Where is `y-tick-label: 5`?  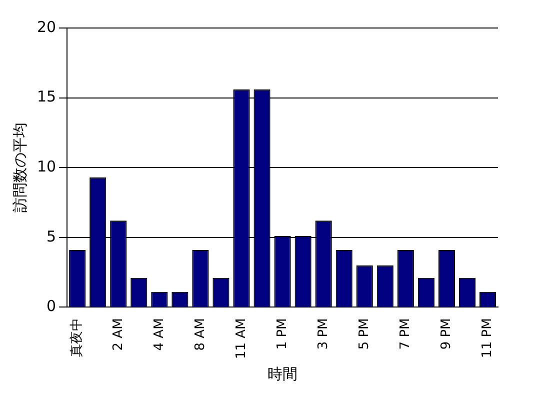 y-tick-label: 5 is located at coordinates (51, 236).